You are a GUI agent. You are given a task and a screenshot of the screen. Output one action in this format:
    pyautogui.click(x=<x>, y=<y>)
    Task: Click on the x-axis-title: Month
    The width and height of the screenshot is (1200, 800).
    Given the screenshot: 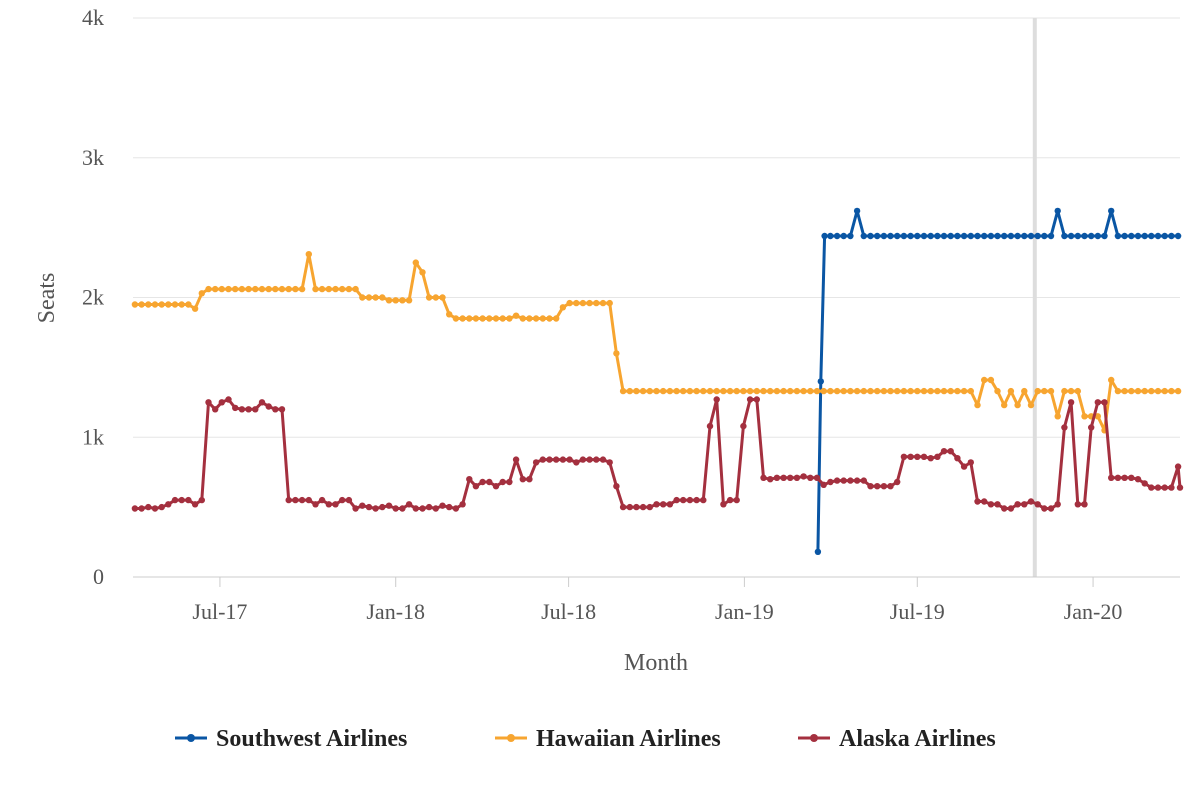 What is the action you would take?
    pyautogui.click(x=656, y=663)
    